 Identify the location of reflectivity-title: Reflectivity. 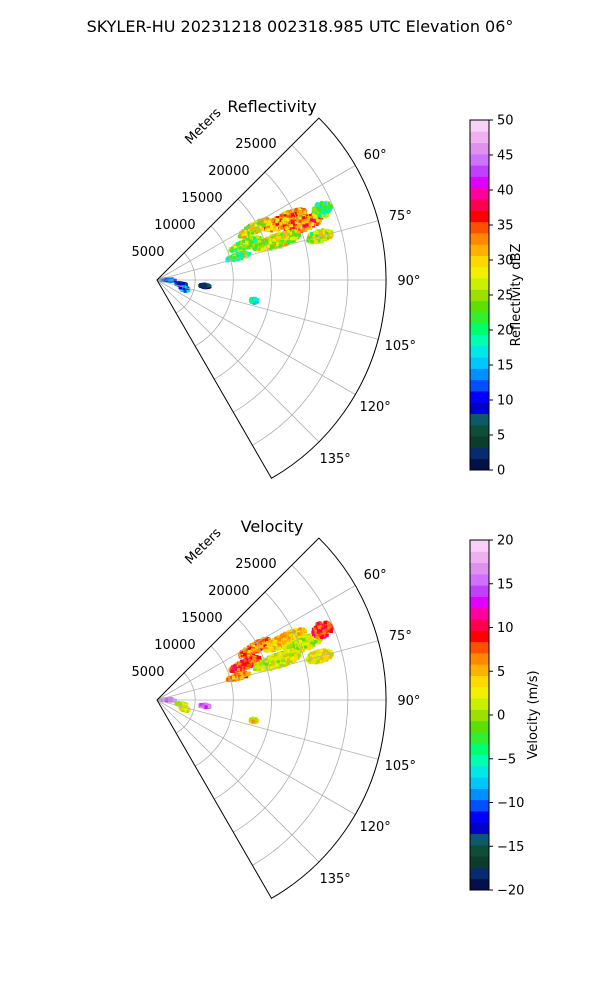
(271, 106).